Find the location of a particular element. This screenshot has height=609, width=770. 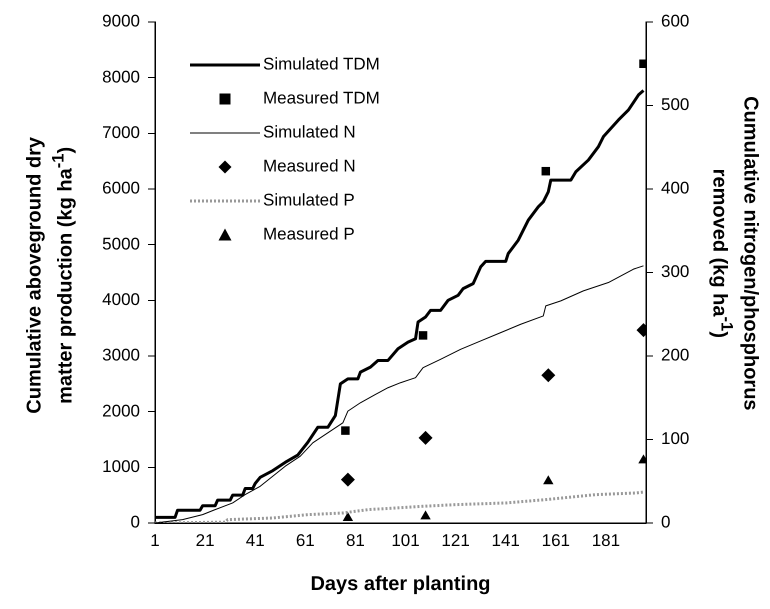

y2-tick-label: 0 is located at coordinates (665, 522).